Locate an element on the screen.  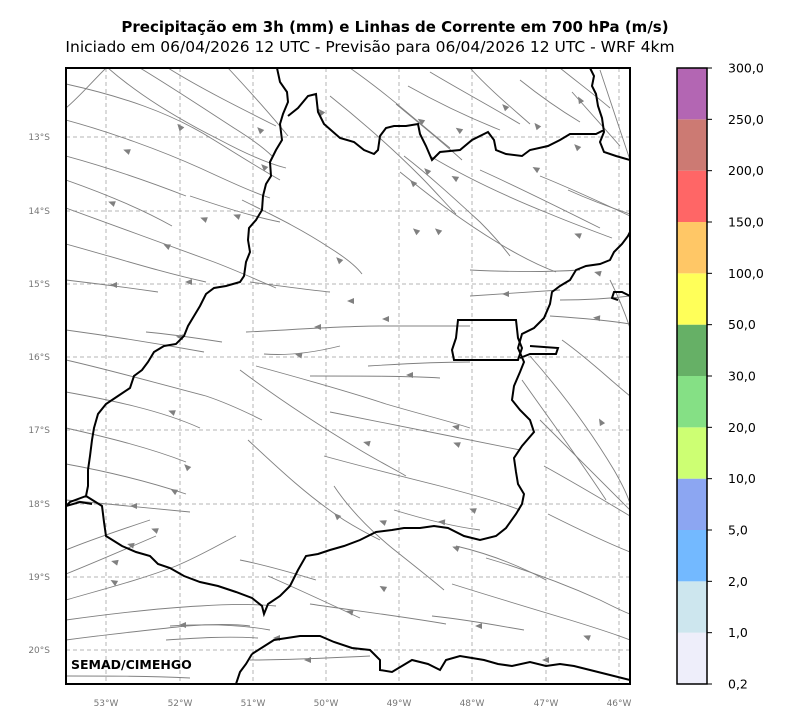
longitude-label: 48°W is located at coordinates (472, 704).